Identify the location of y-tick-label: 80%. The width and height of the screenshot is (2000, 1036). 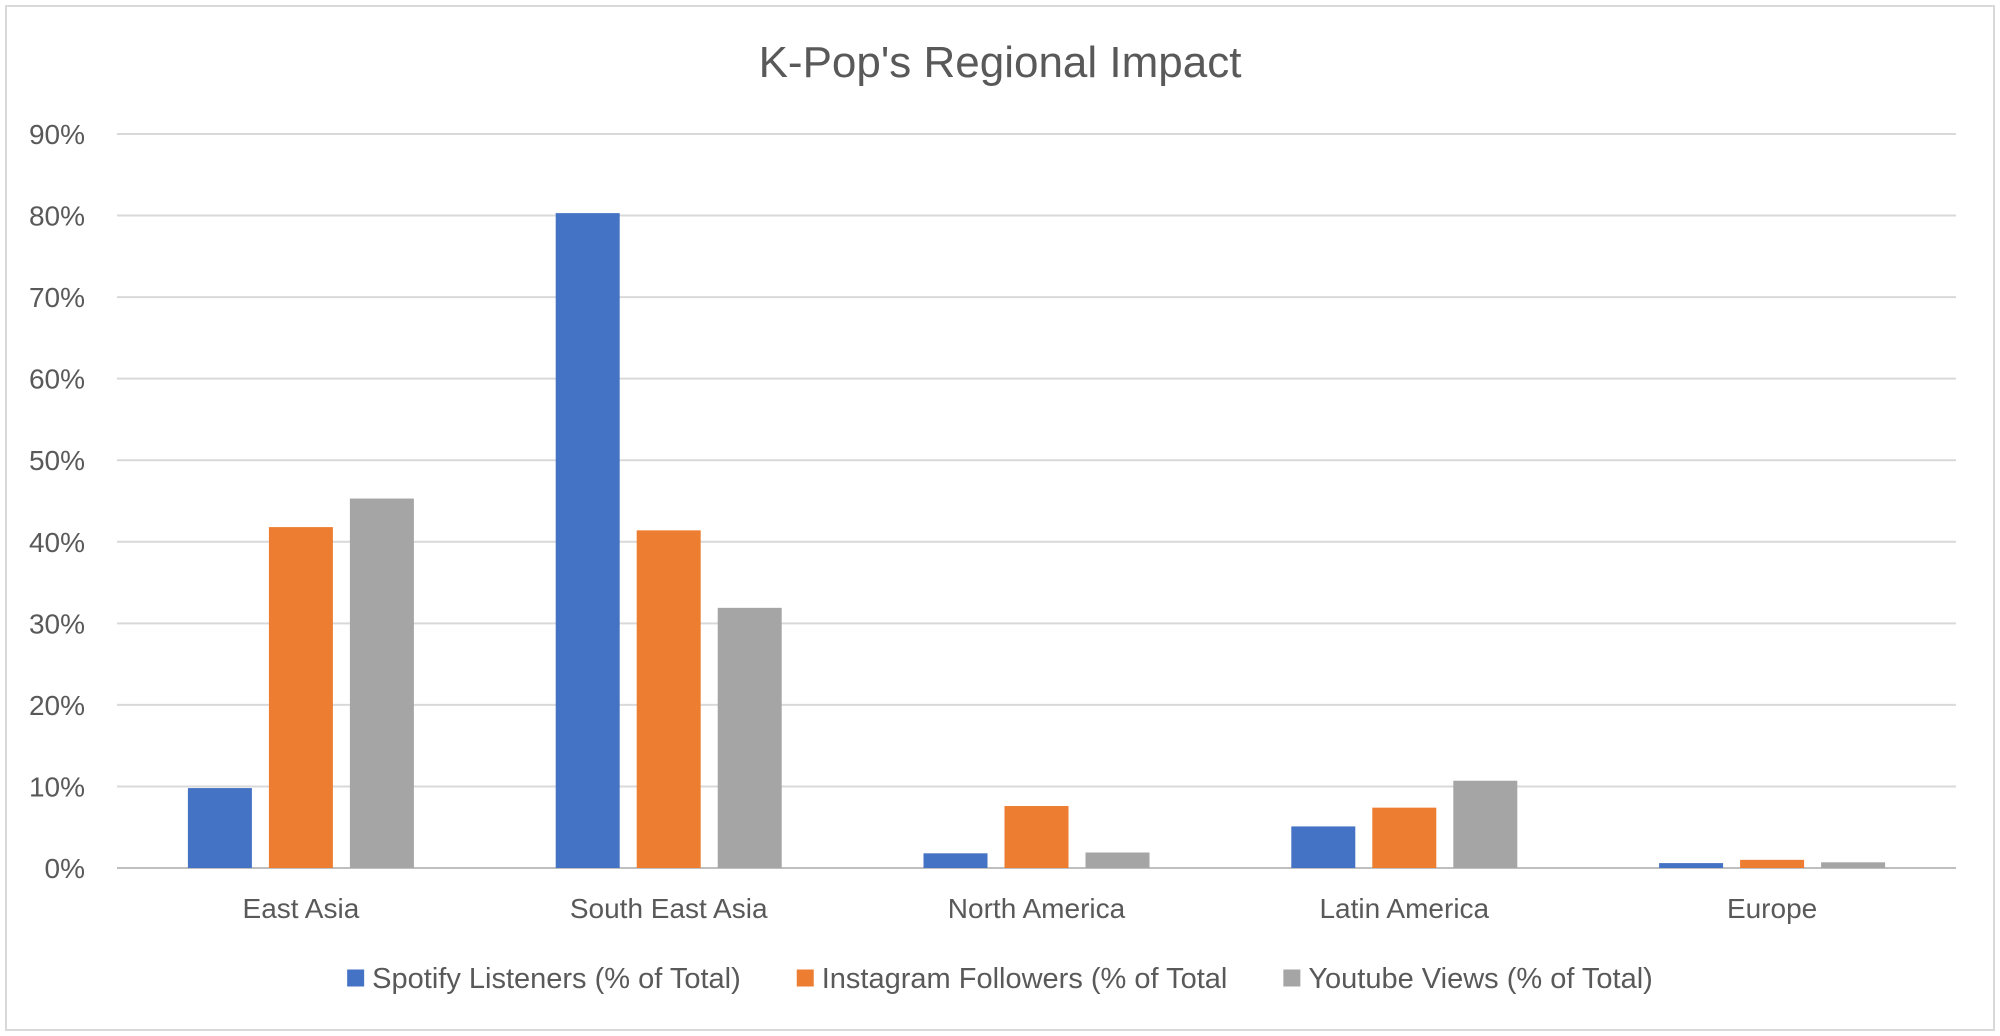
(57, 216).